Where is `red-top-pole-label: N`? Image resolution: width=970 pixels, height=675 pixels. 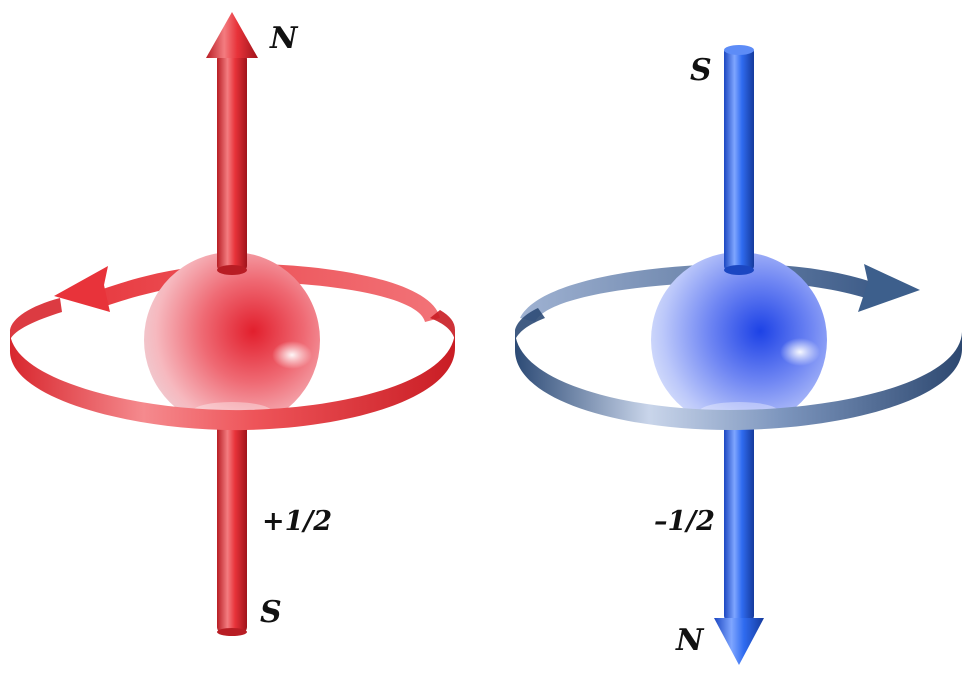 red-top-pole-label: N is located at coordinates (284, 38).